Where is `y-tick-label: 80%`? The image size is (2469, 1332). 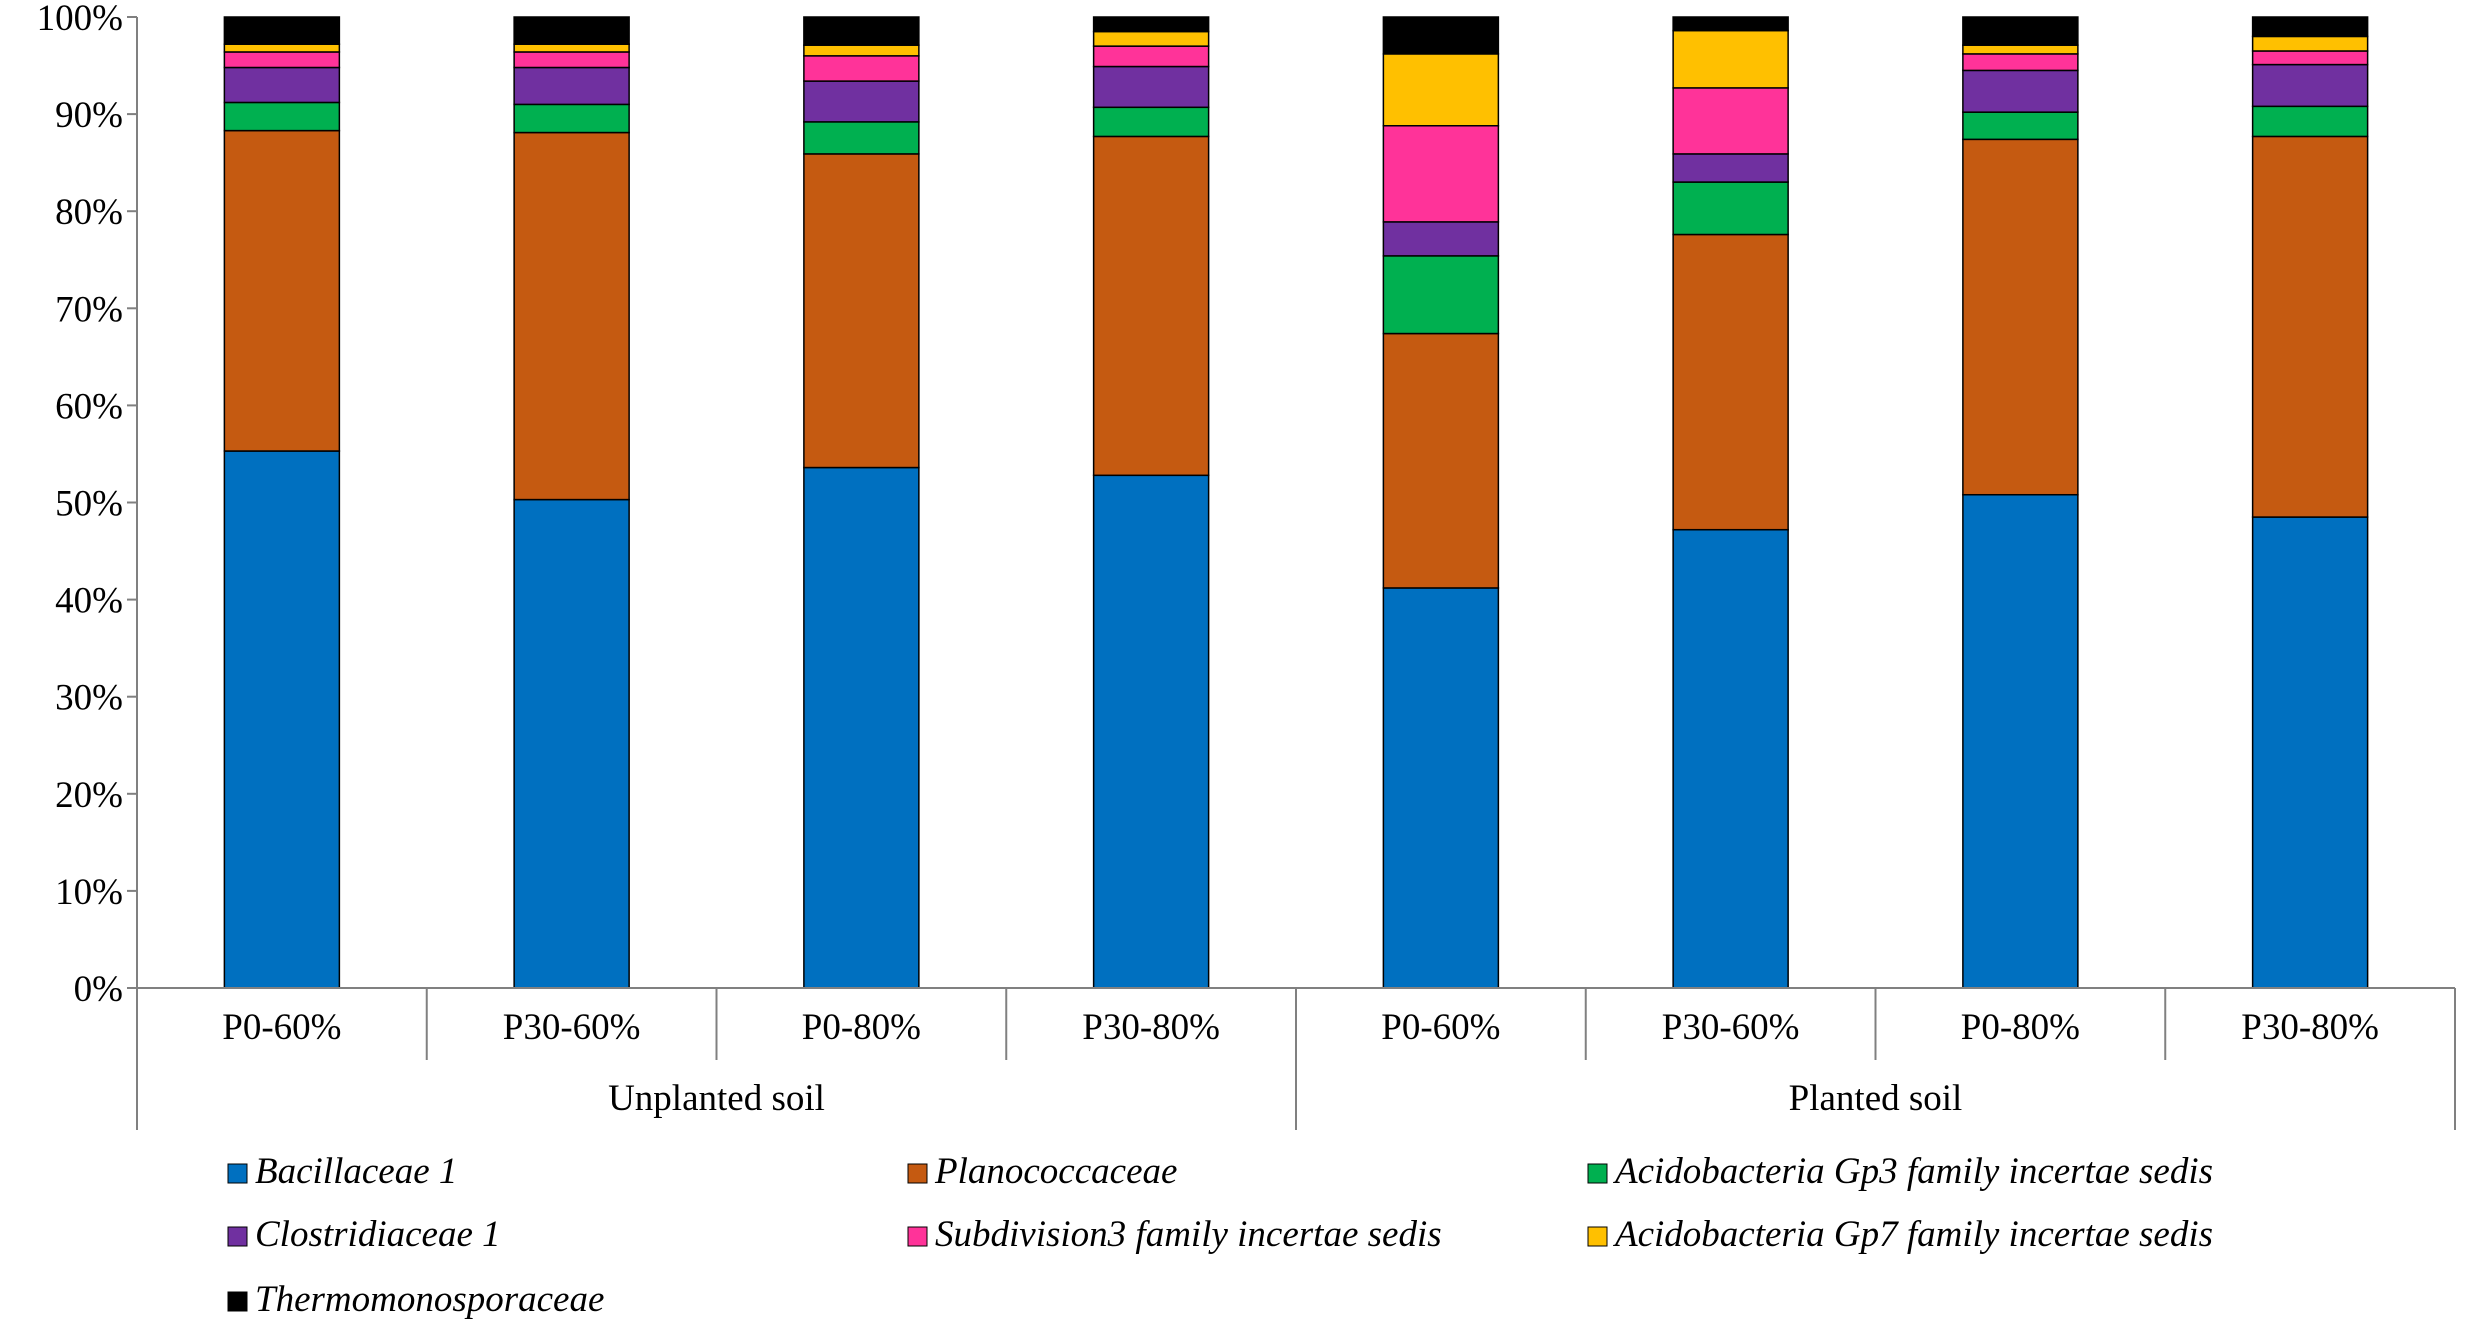
y-tick-label: 80% is located at coordinates (89, 212).